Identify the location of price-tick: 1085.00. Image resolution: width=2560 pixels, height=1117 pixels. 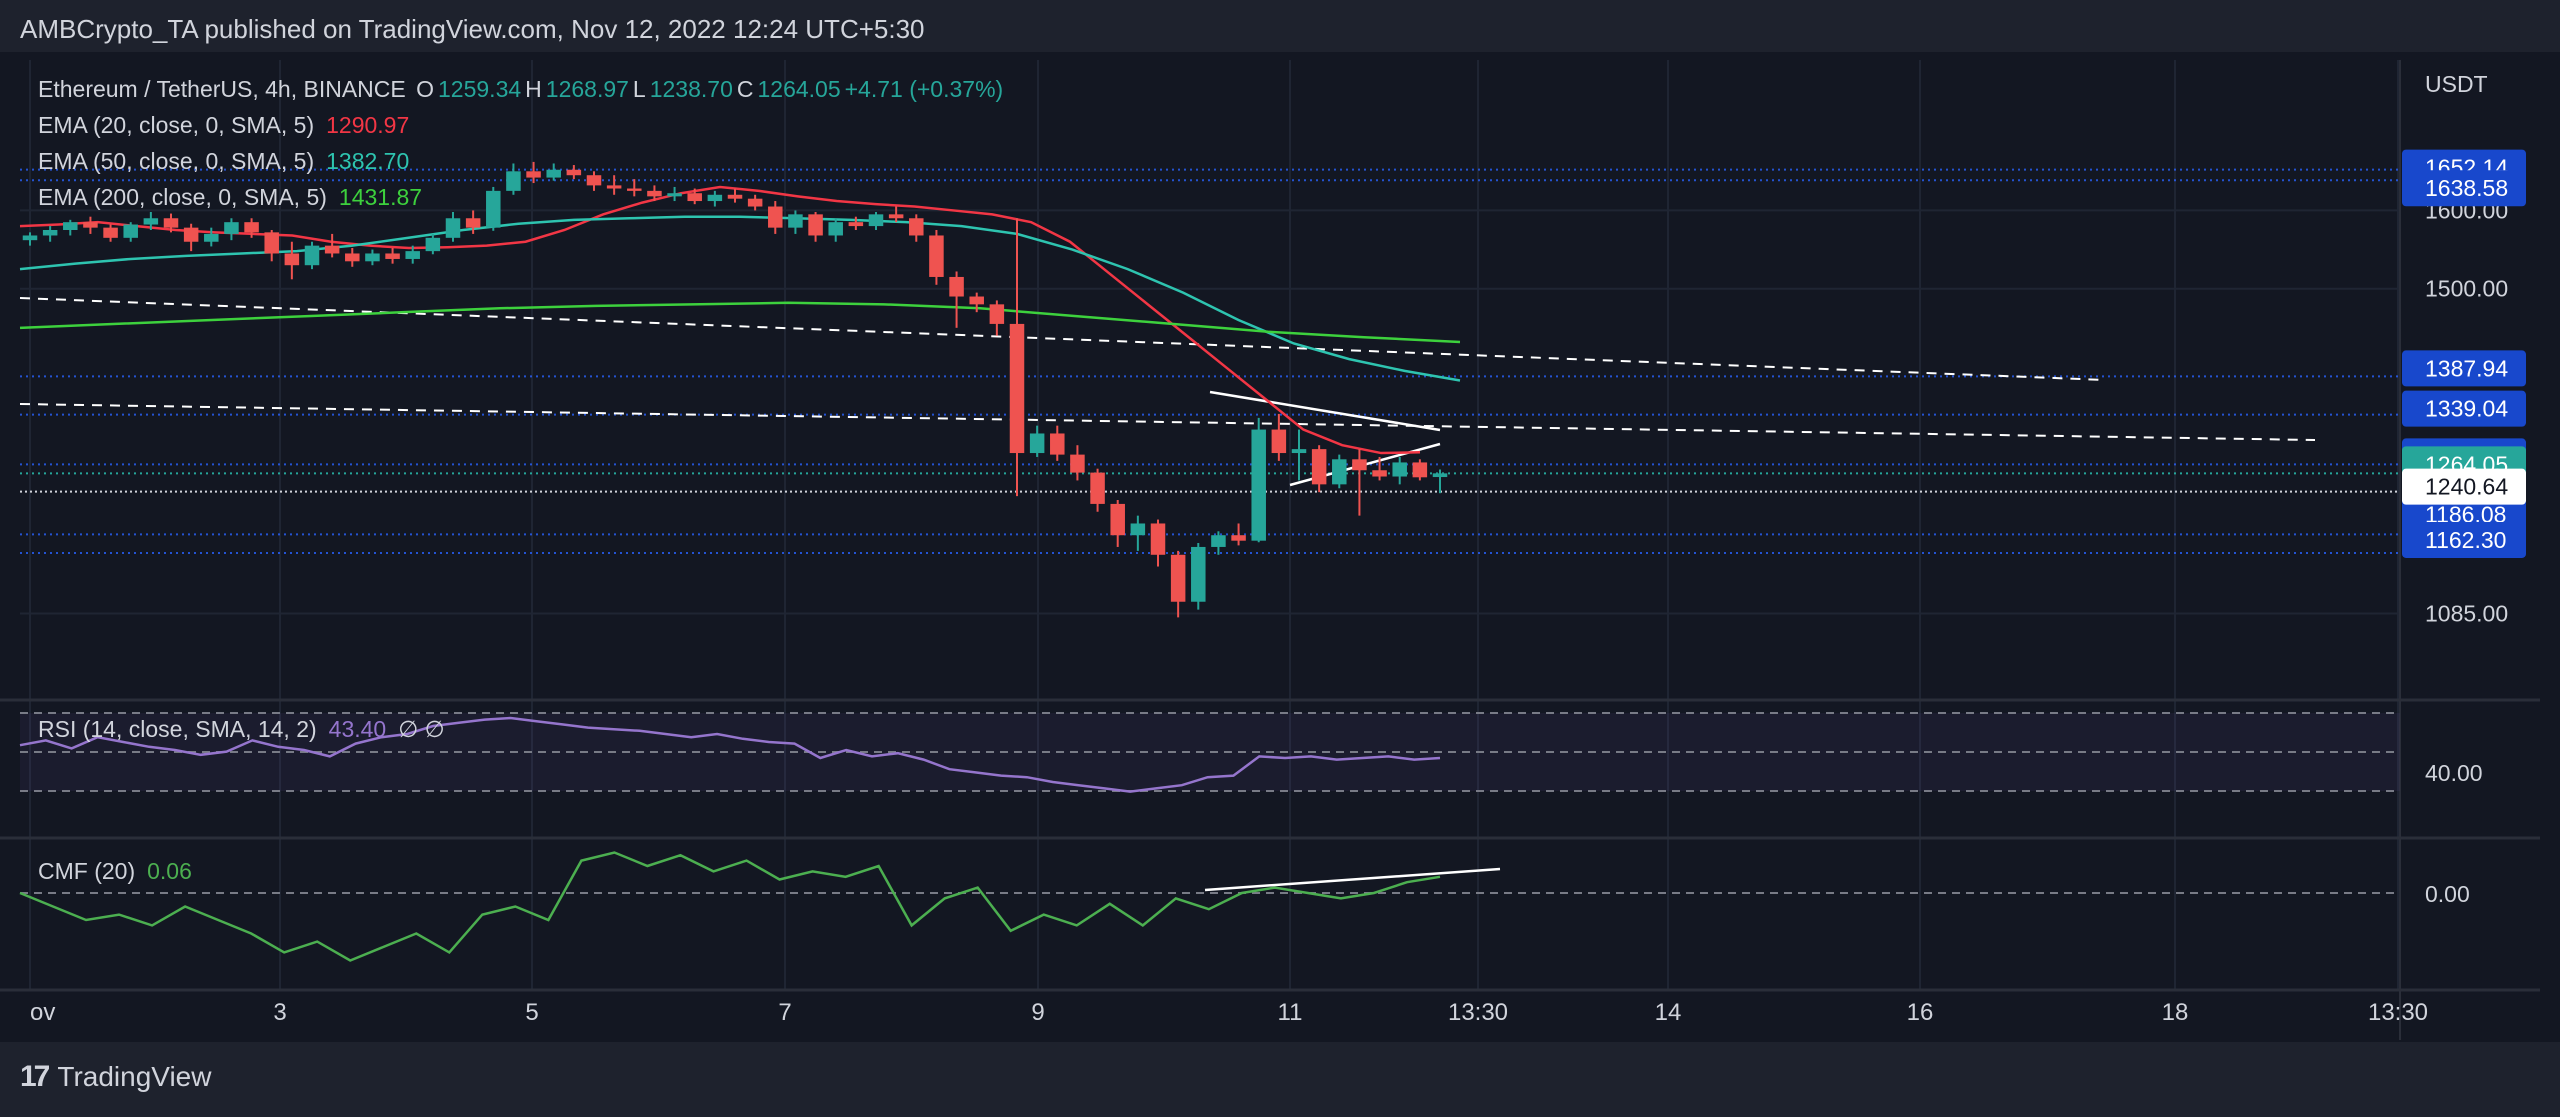
(2466, 613).